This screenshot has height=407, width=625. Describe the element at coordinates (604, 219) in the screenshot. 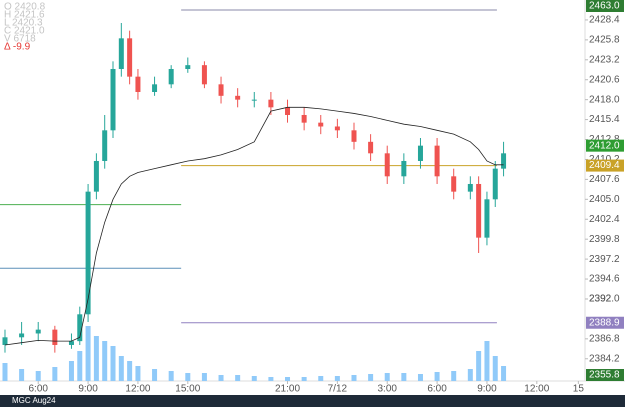

I see `y-tick-label: 2402.4` at that location.